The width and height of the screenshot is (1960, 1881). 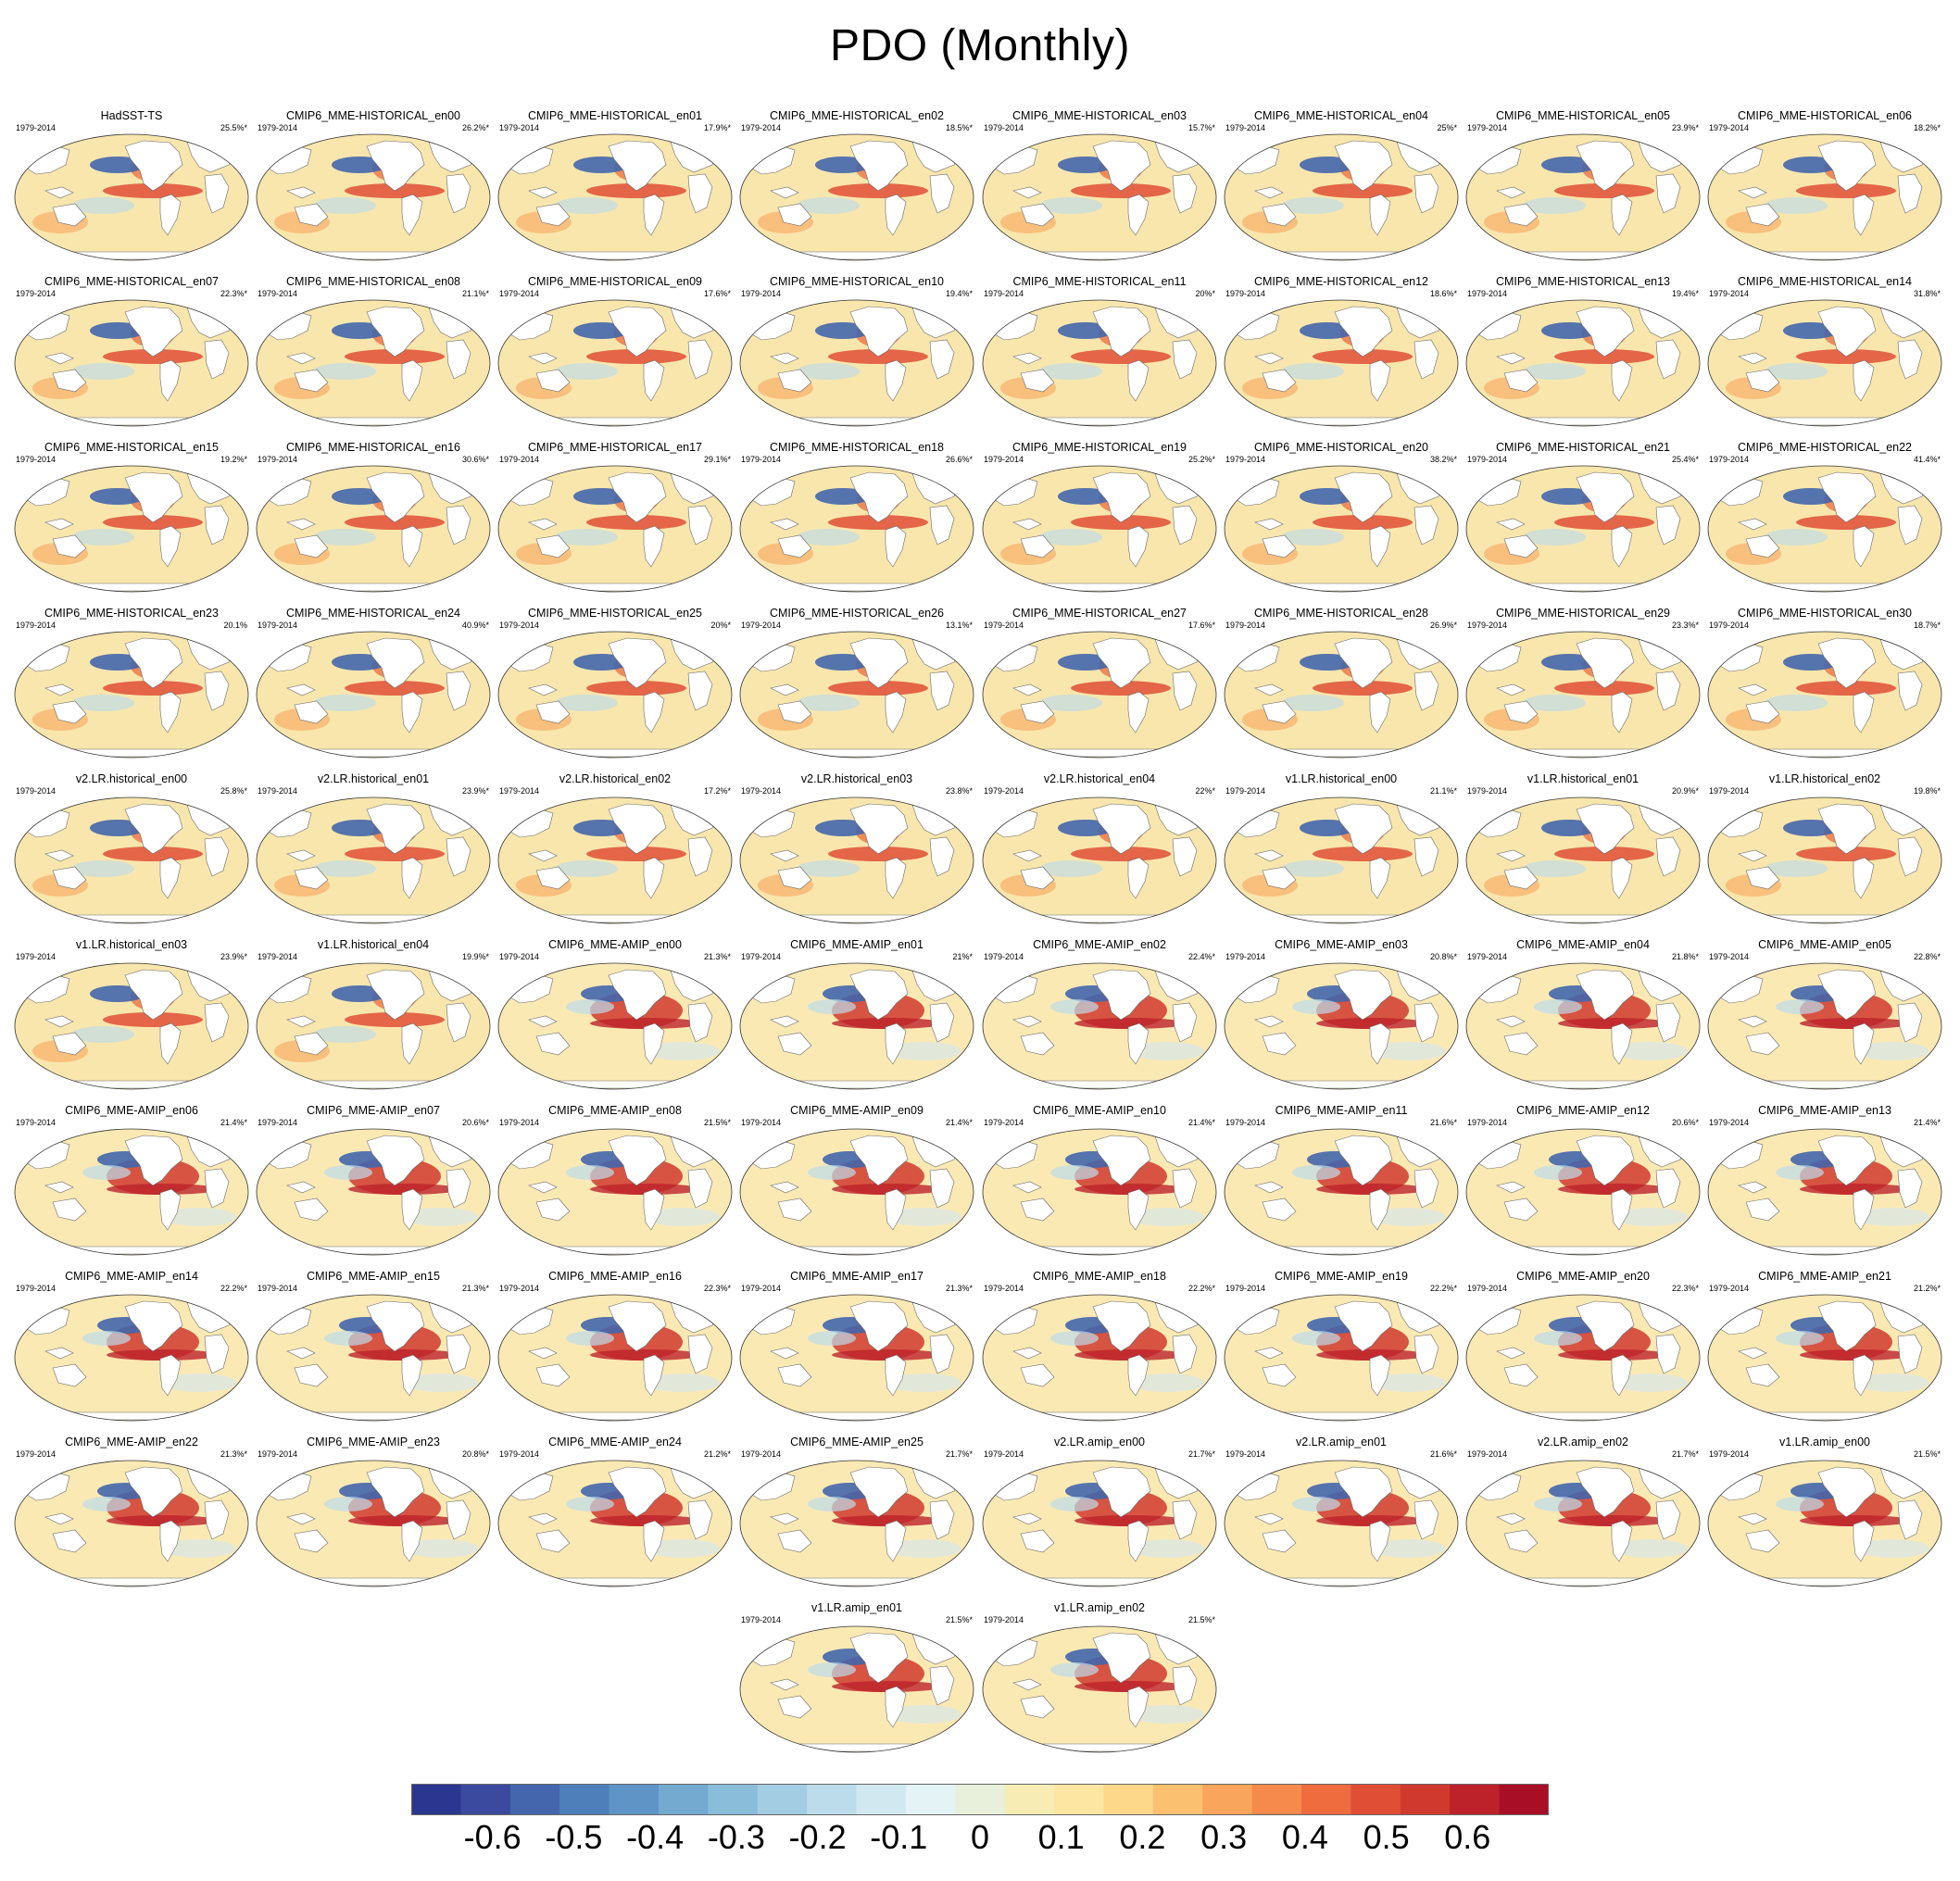 What do you see at coordinates (1825, 1277) in the screenshot?
I see `panel-title: CMIP6_MME-AMIP_en21` at bounding box center [1825, 1277].